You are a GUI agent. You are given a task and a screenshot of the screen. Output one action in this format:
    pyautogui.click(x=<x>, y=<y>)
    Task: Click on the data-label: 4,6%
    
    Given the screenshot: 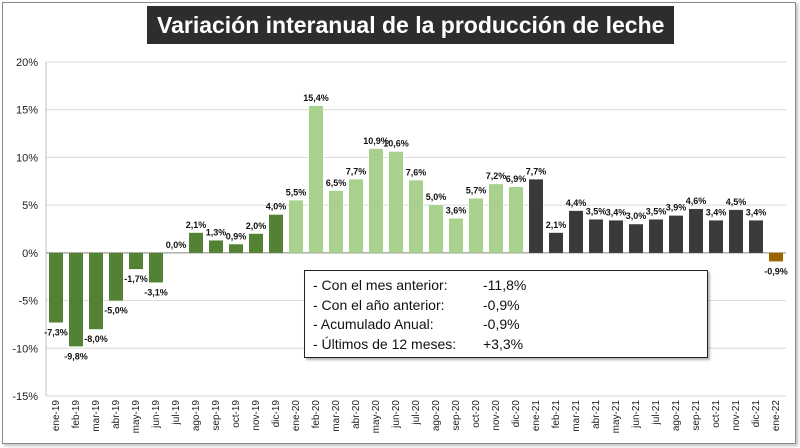 What is the action you would take?
    pyautogui.click(x=696, y=201)
    